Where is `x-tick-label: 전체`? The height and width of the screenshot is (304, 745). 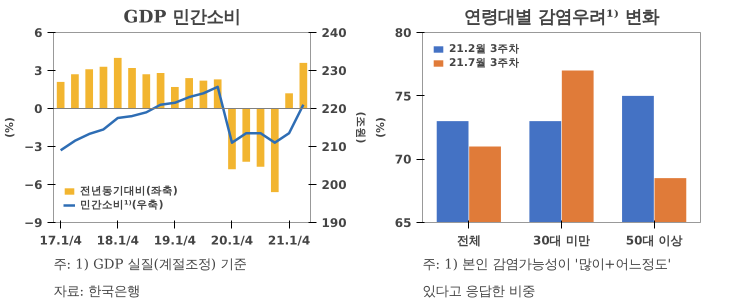
x-tick-label: 전체 is located at coordinates (468, 241).